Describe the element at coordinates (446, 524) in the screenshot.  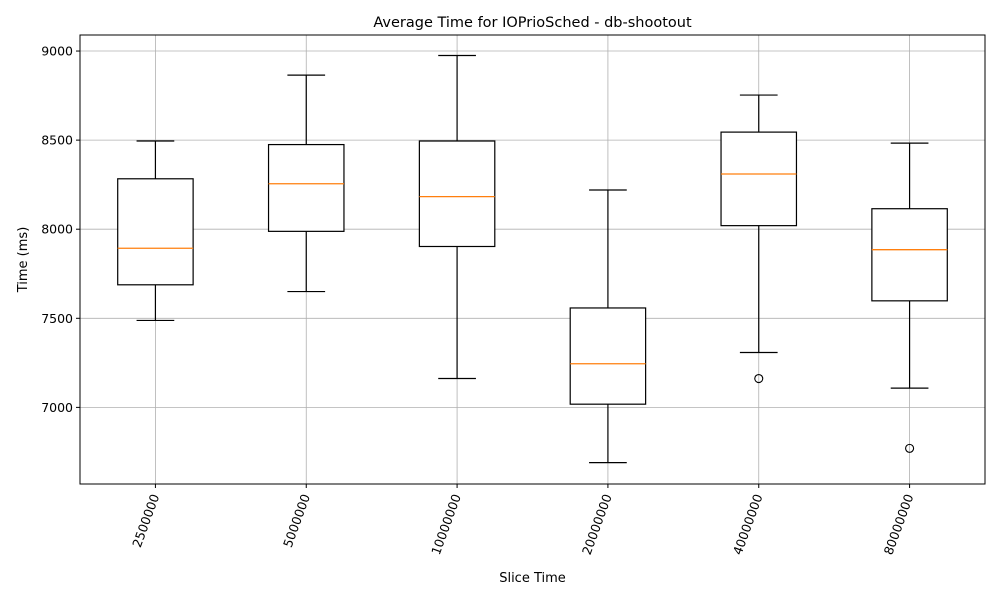
I see `x-tick-label: 10000000` at that location.